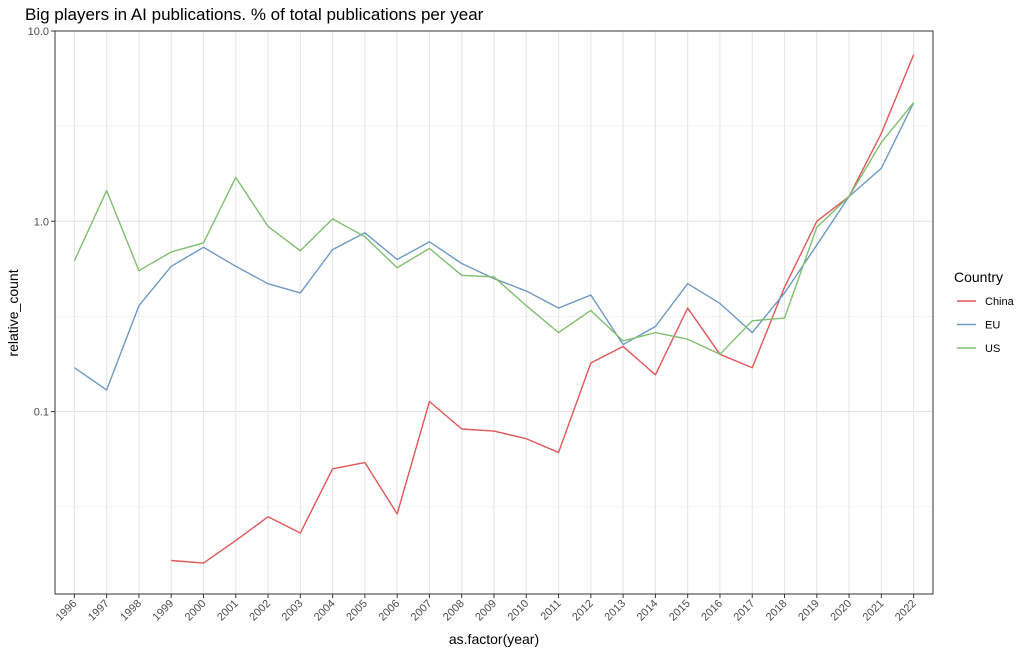 The height and width of the screenshot is (653, 1030). I want to click on y-tick-label: 10.0, so click(38, 32).